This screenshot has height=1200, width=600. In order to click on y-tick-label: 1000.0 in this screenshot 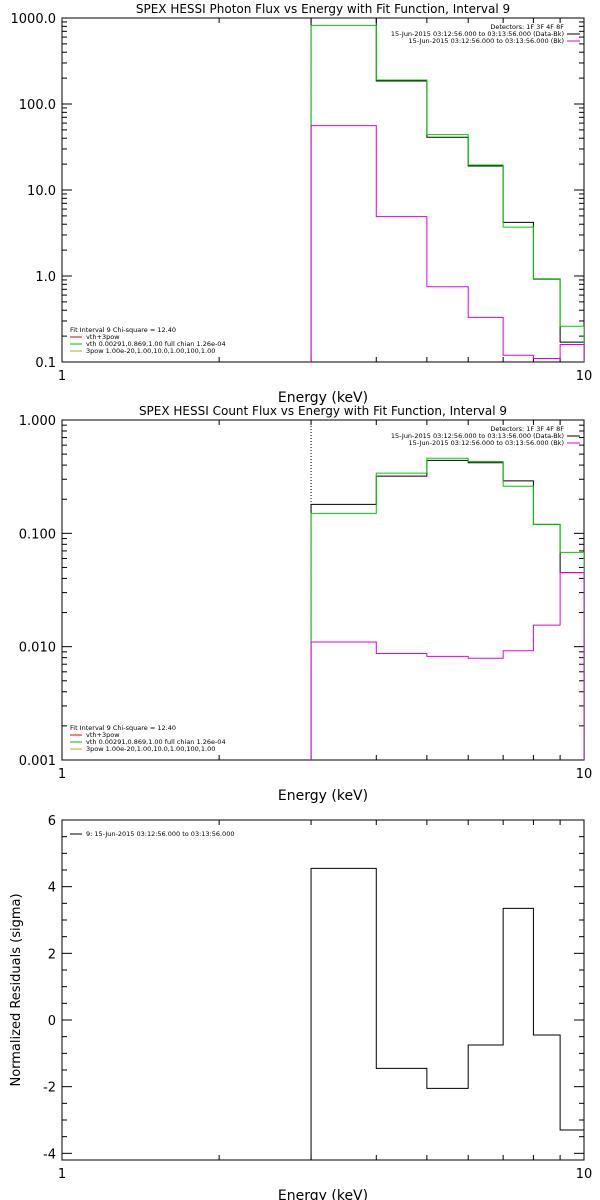, I will do `click(34, 19)`.